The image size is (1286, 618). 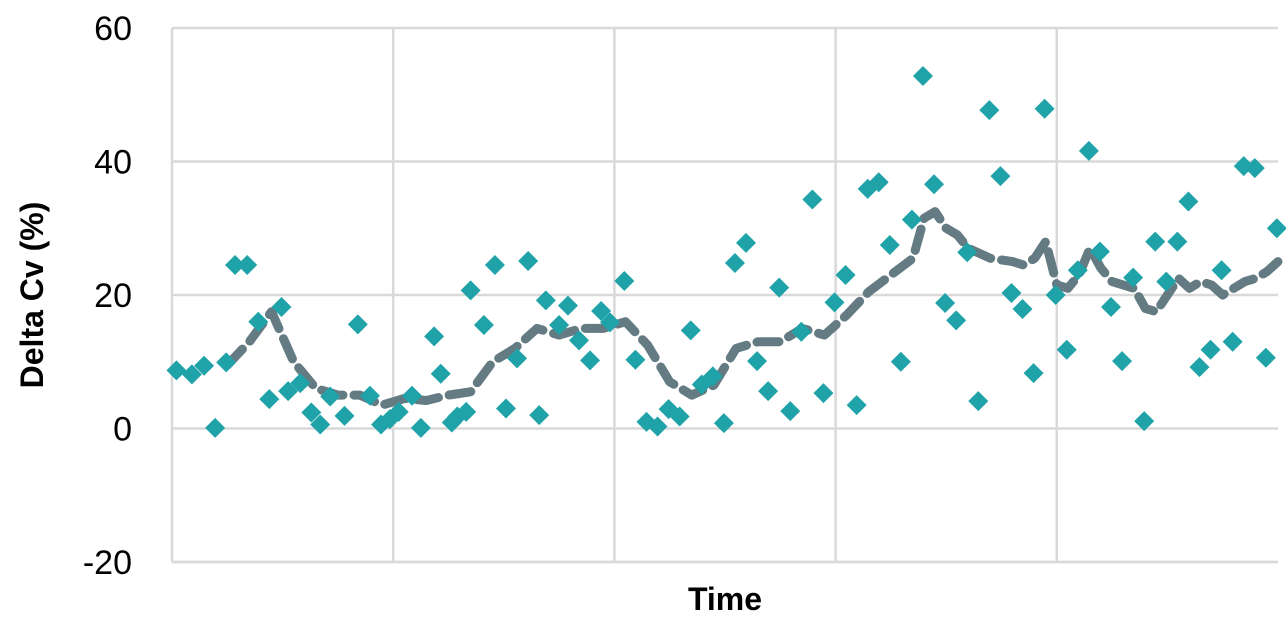 I want to click on y-tick-label-4: 60, so click(x=113, y=29).